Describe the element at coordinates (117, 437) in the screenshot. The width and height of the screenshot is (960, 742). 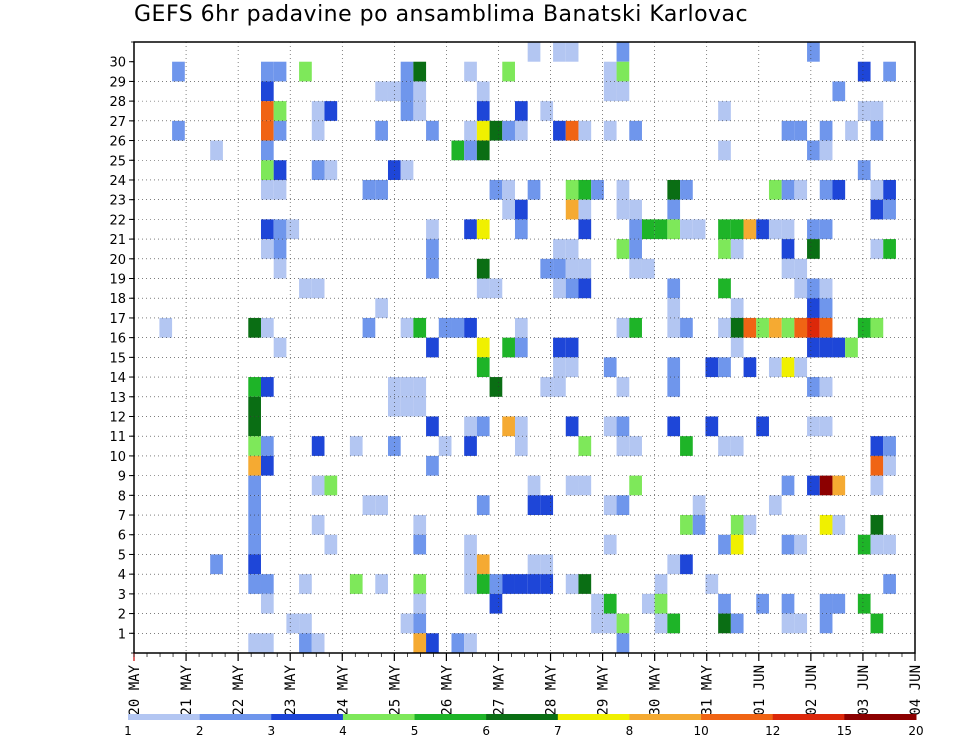
I see `y-tick-label: 11` at that location.